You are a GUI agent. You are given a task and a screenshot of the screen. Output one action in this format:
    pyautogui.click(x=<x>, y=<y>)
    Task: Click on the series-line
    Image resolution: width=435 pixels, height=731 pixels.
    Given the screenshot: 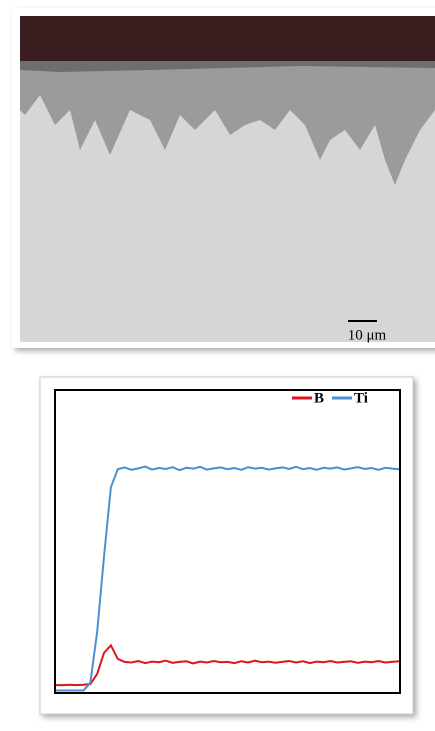 What is the action you would take?
    pyautogui.click(x=228, y=665)
    